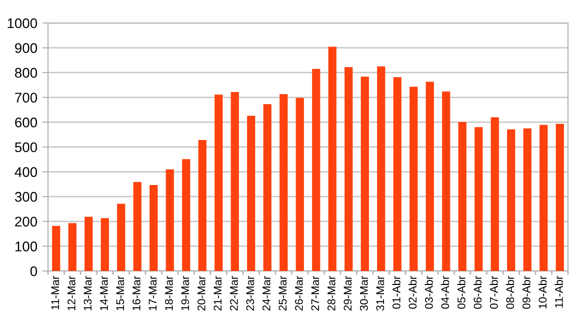 This screenshot has height=330, width=580. What do you see at coordinates (364, 293) in the screenshot?
I see `x-tick-label: 30-Mar` at bounding box center [364, 293].